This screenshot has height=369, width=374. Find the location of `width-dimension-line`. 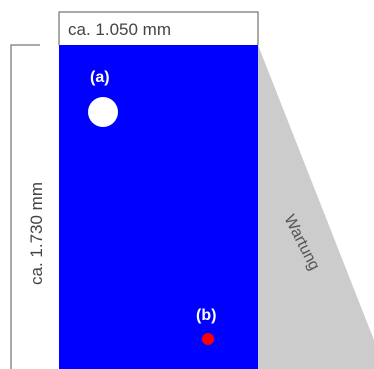

width-dimension-line is located at coordinates (158, 28).